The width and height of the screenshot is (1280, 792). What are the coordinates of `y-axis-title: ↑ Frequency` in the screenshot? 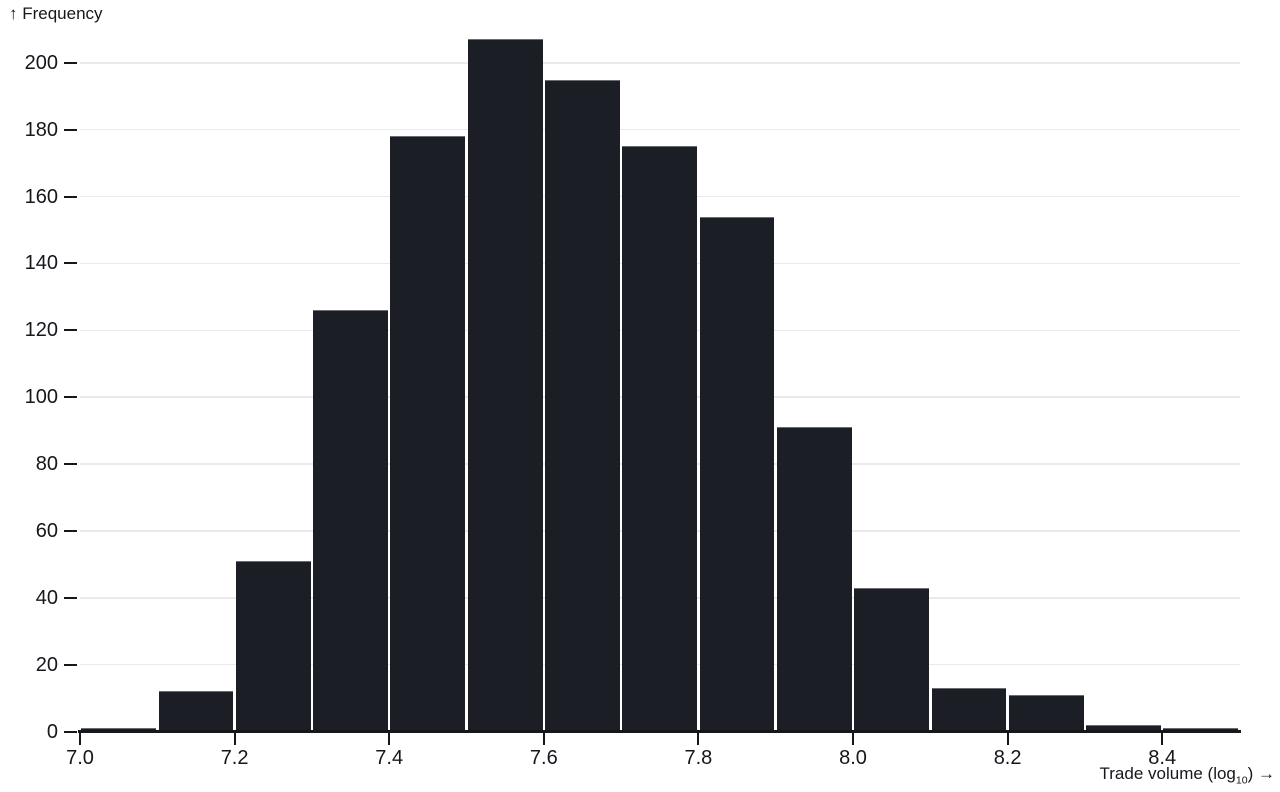 It's located at (56, 13).